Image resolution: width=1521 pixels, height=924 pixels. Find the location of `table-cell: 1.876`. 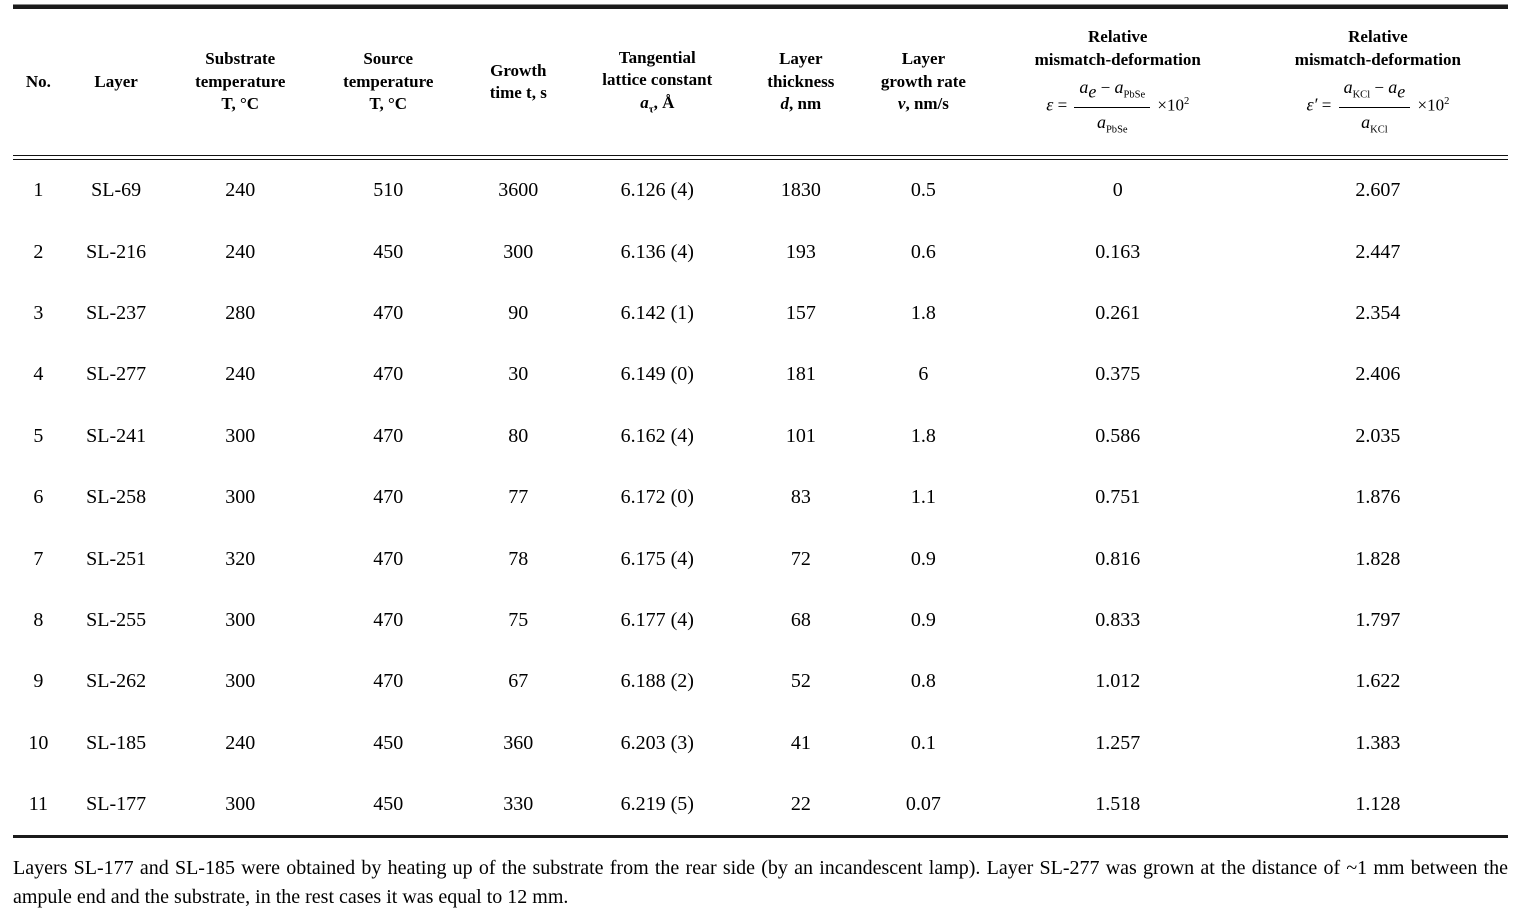

table-cell: 1.876 is located at coordinates (1378, 497).